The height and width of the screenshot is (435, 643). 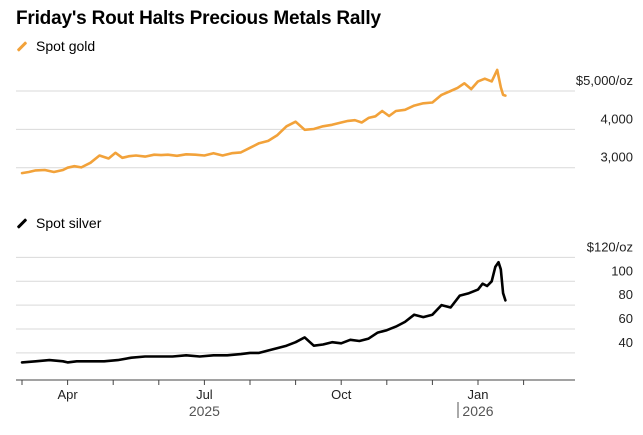 I want to click on silver-y-tick-label: 40, so click(x=626, y=342).